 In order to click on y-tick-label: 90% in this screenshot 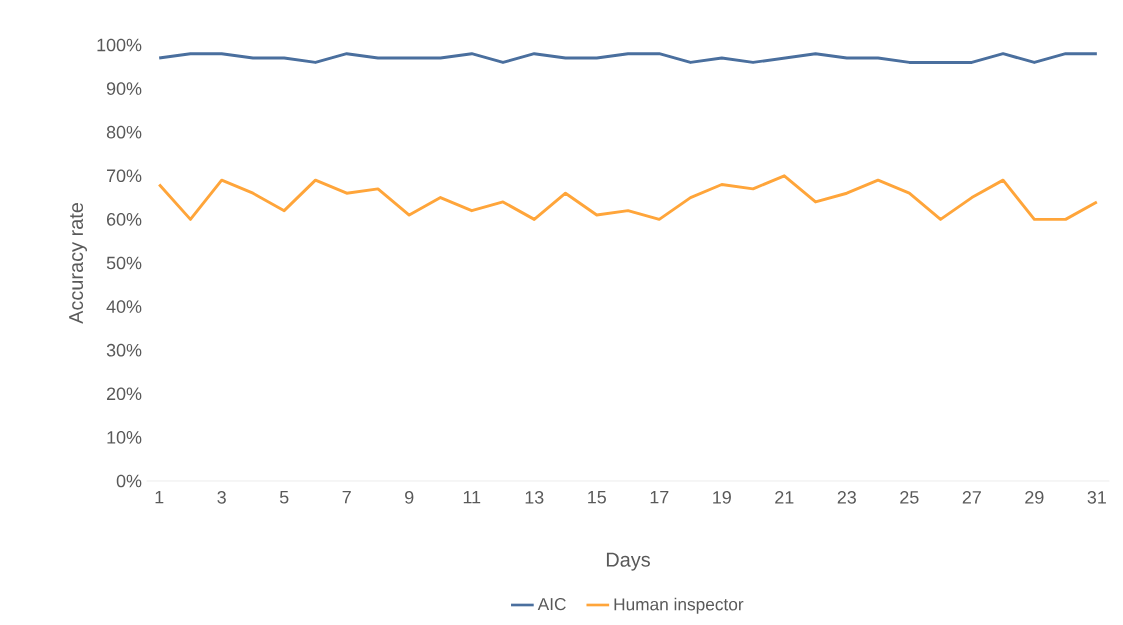, I will do `click(124, 88)`.